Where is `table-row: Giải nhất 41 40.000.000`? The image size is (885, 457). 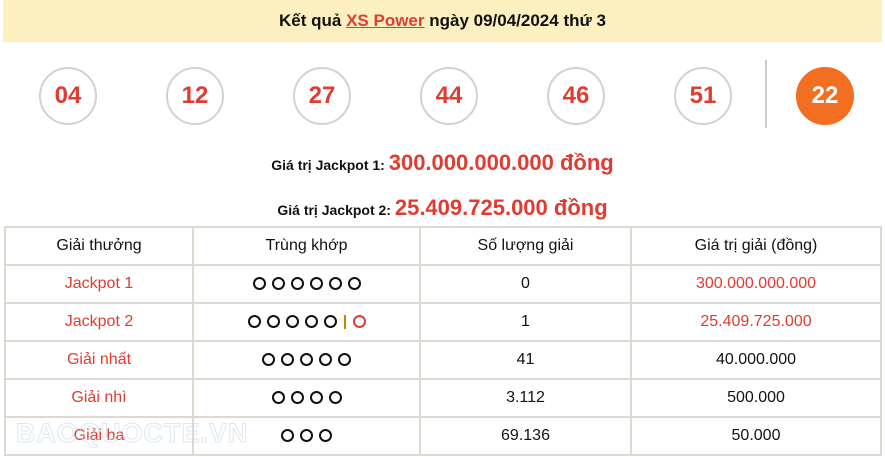
table-row: Giải nhất 41 40.000.000 is located at coordinates (443, 360).